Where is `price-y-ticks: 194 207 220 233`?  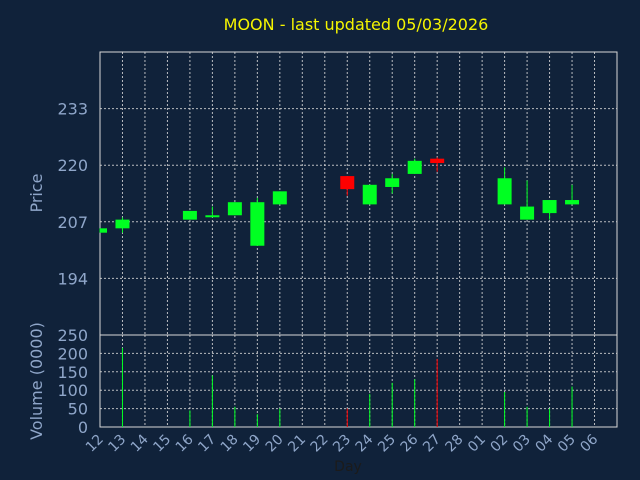 price-y-ticks: 194 207 220 233 is located at coordinates (72, 194).